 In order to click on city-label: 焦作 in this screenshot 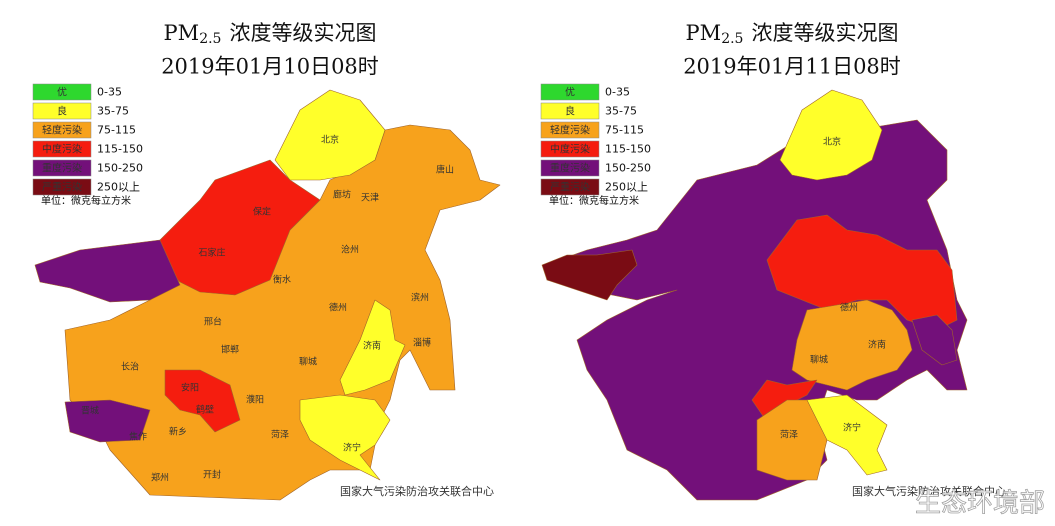, I will do `click(138, 437)`.